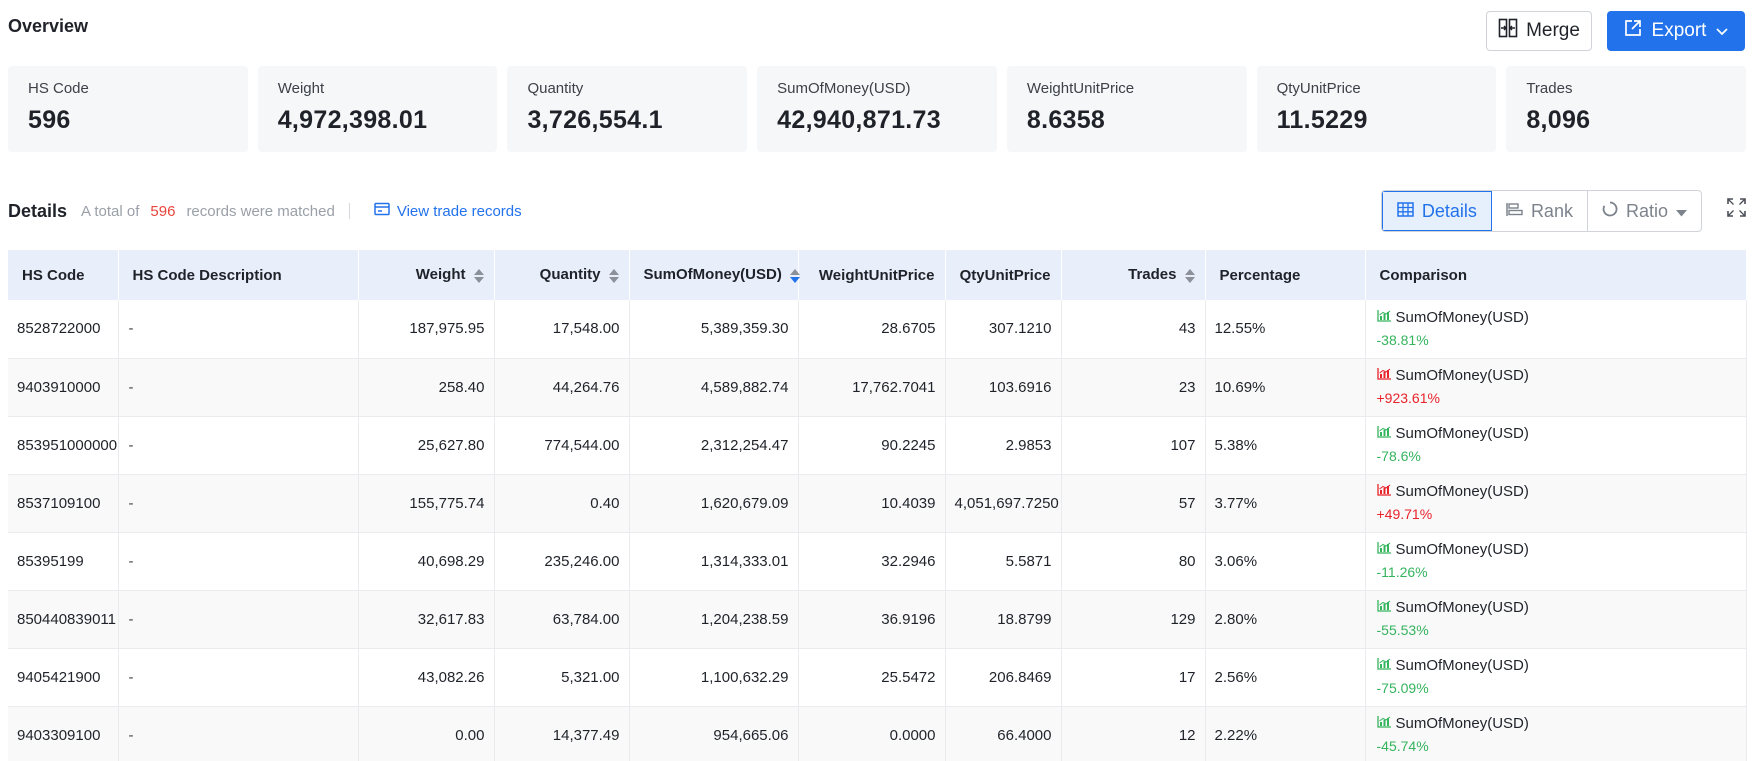 The width and height of the screenshot is (1763, 761). Describe the element at coordinates (570, 275) in the screenshot. I see `col-label: Quantity` at that location.